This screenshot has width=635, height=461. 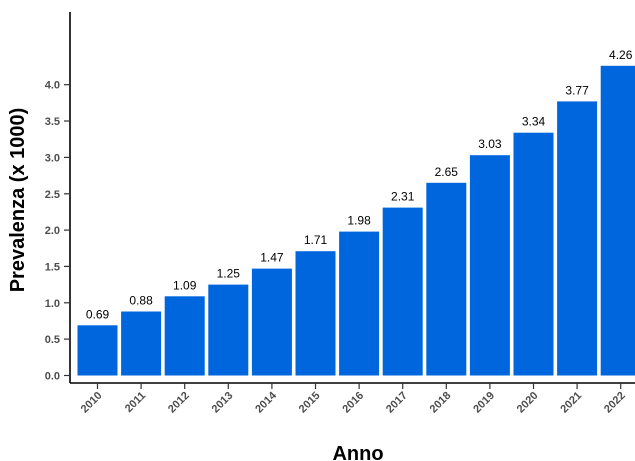 I want to click on y-tick-label-1.0: 1.0, so click(x=52, y=304).